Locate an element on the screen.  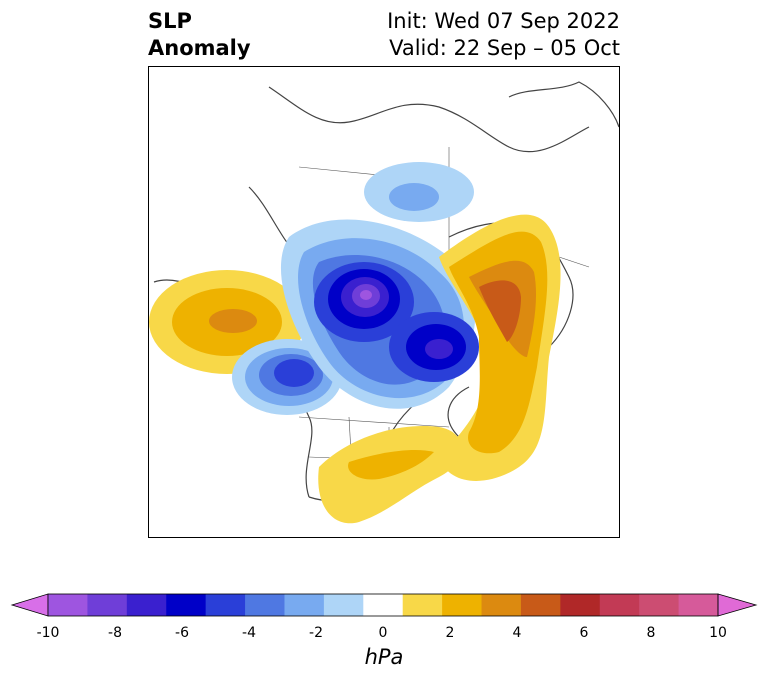
colorbar-tick-label: -10 is located at coordinates (48, 633).